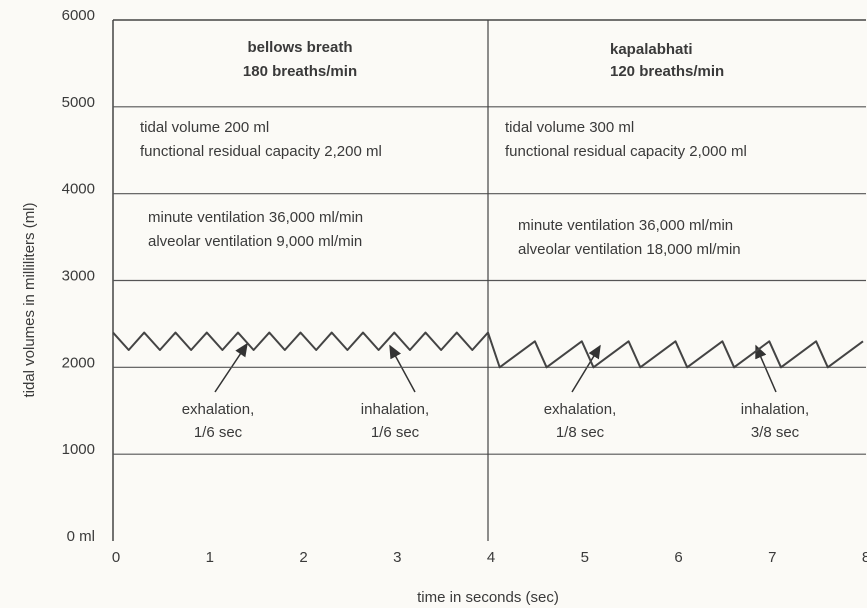 Image resolution: width=867 pixels, height=608 pixels. Describe the element at coordinates (491, 557) in the screenshot. I see `x-tick-label: 4` at that location.